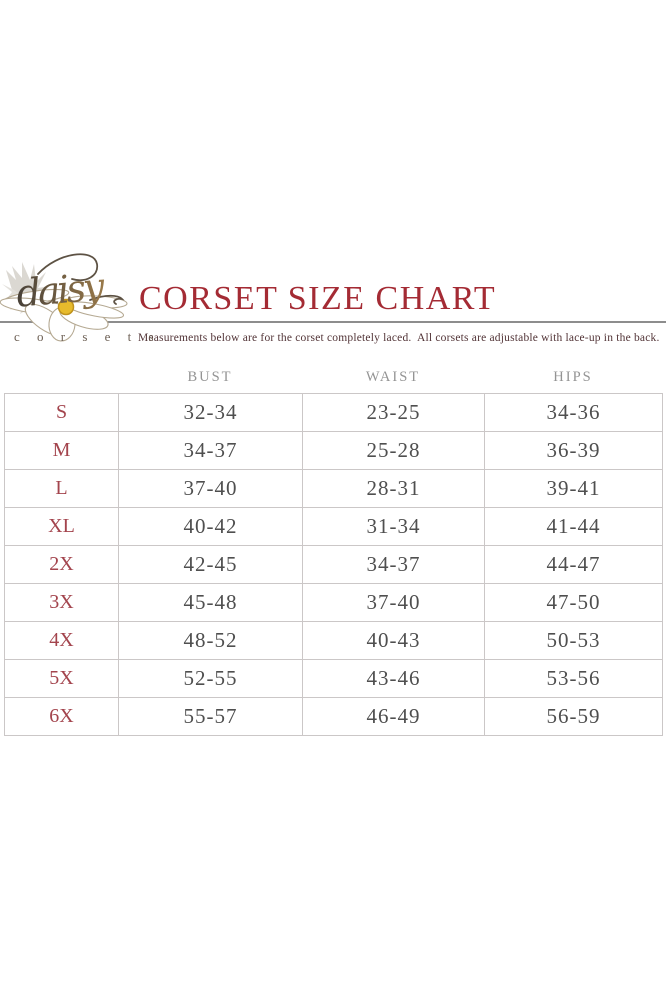 The image size is (666, 999). What do you see at coordinates (62, 413) in the screenshot?
I see `size-cell: S` at bounding box center [62, 413].